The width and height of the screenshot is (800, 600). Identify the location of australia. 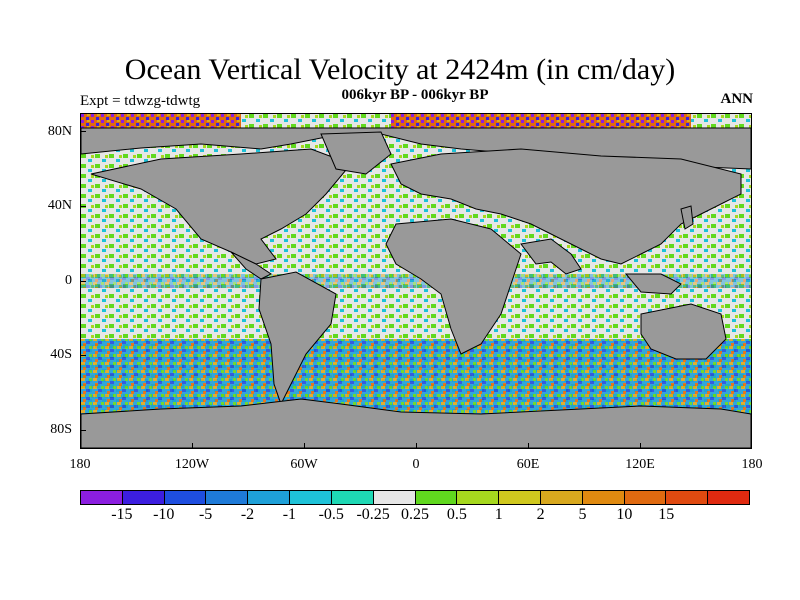
(683, 331).